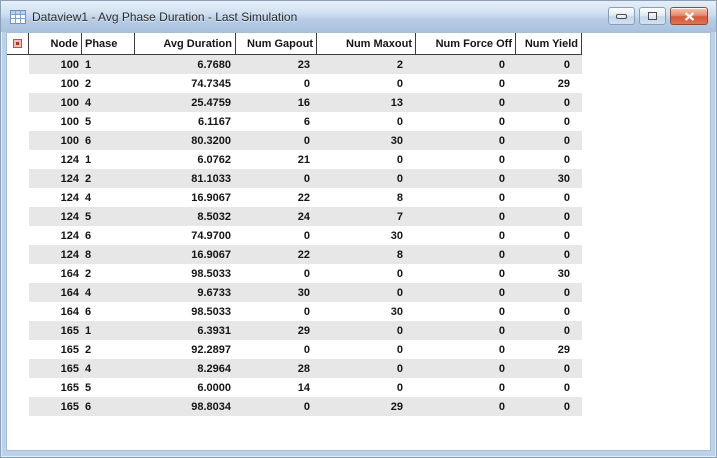  Describe the element at coordinates (294, 406) in the screenshot. I see `table-row: 165 6 98.8034 0 29 0 0` at that location.